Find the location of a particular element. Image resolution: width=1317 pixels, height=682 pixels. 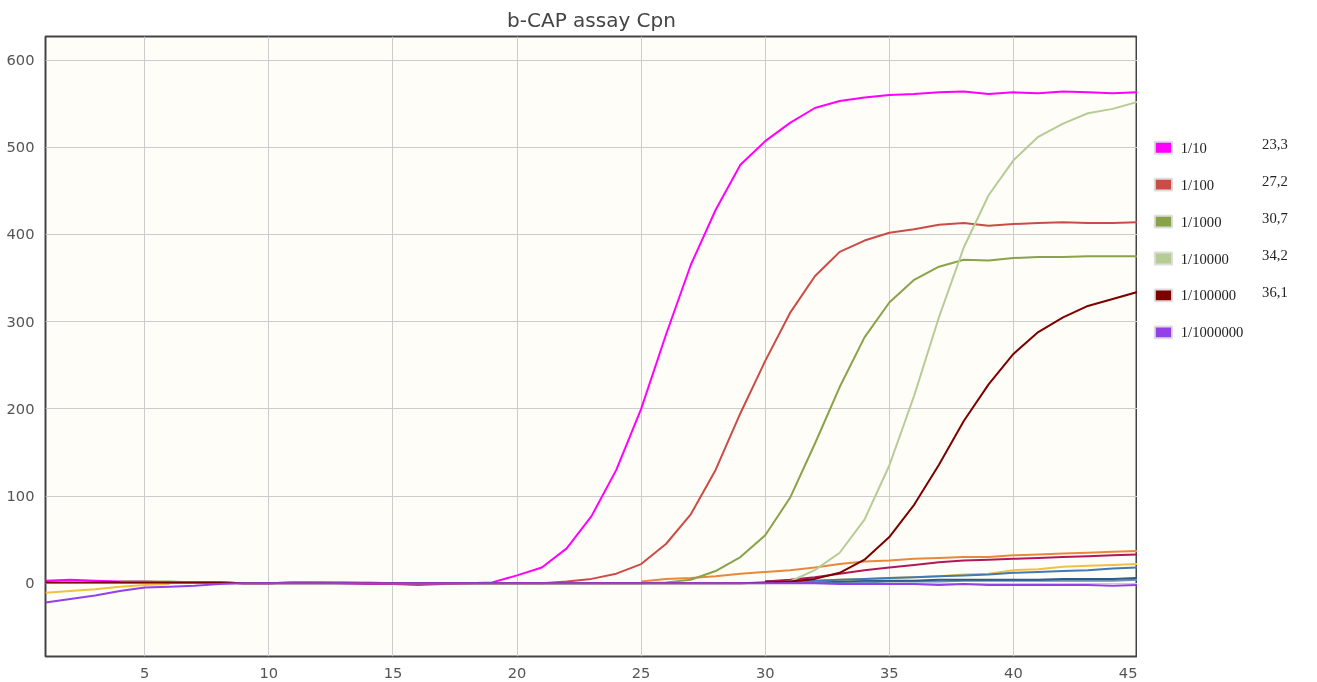

text: 36,1 is located at coordinates (1275, 291).